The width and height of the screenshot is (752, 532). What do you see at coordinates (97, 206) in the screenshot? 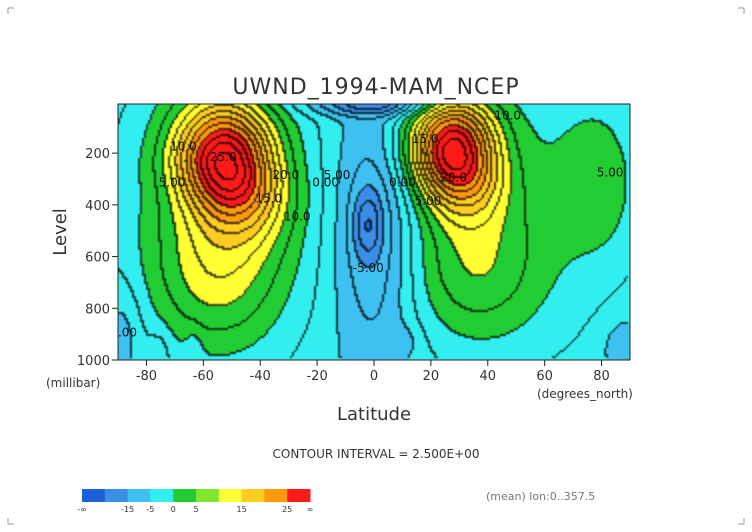
I see `y-tick-label: 400` at bounding box center [97, 206].